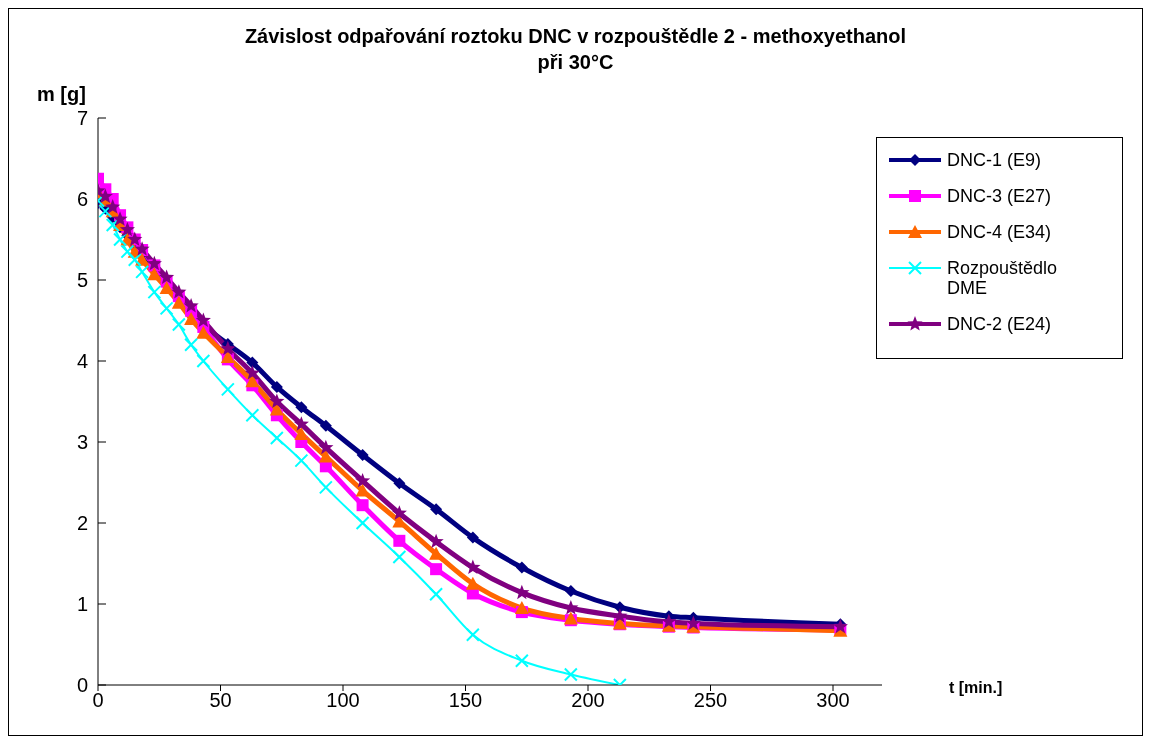  Describe the element at coordinates (82, 280) in the screenshot. I see `y-tick-label: 5` at that location.